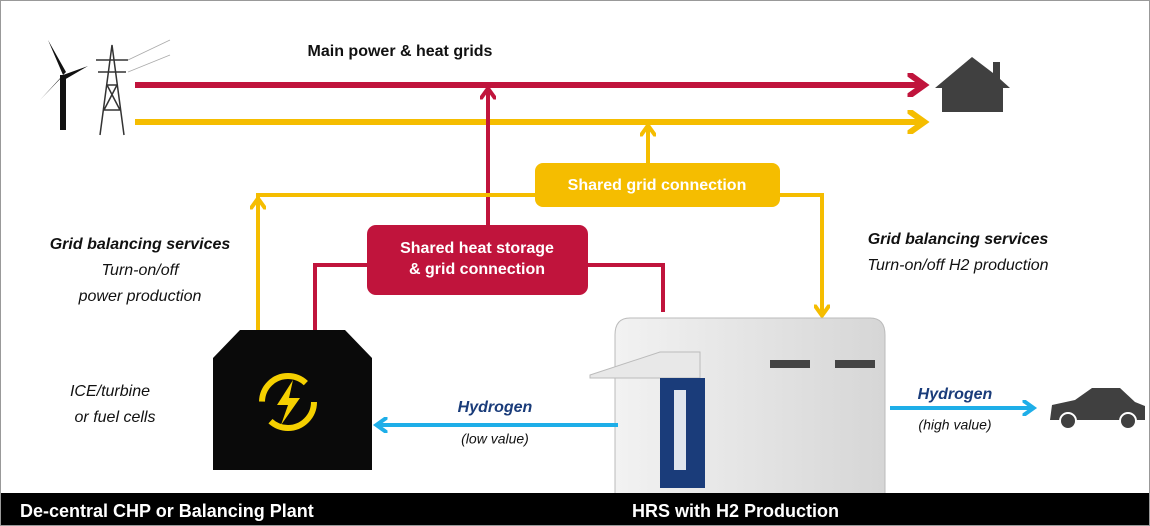 Image resolution: width=1150 pixels, height=526 pixels. I want to click on flow-note: (low value), so click(495, 439).